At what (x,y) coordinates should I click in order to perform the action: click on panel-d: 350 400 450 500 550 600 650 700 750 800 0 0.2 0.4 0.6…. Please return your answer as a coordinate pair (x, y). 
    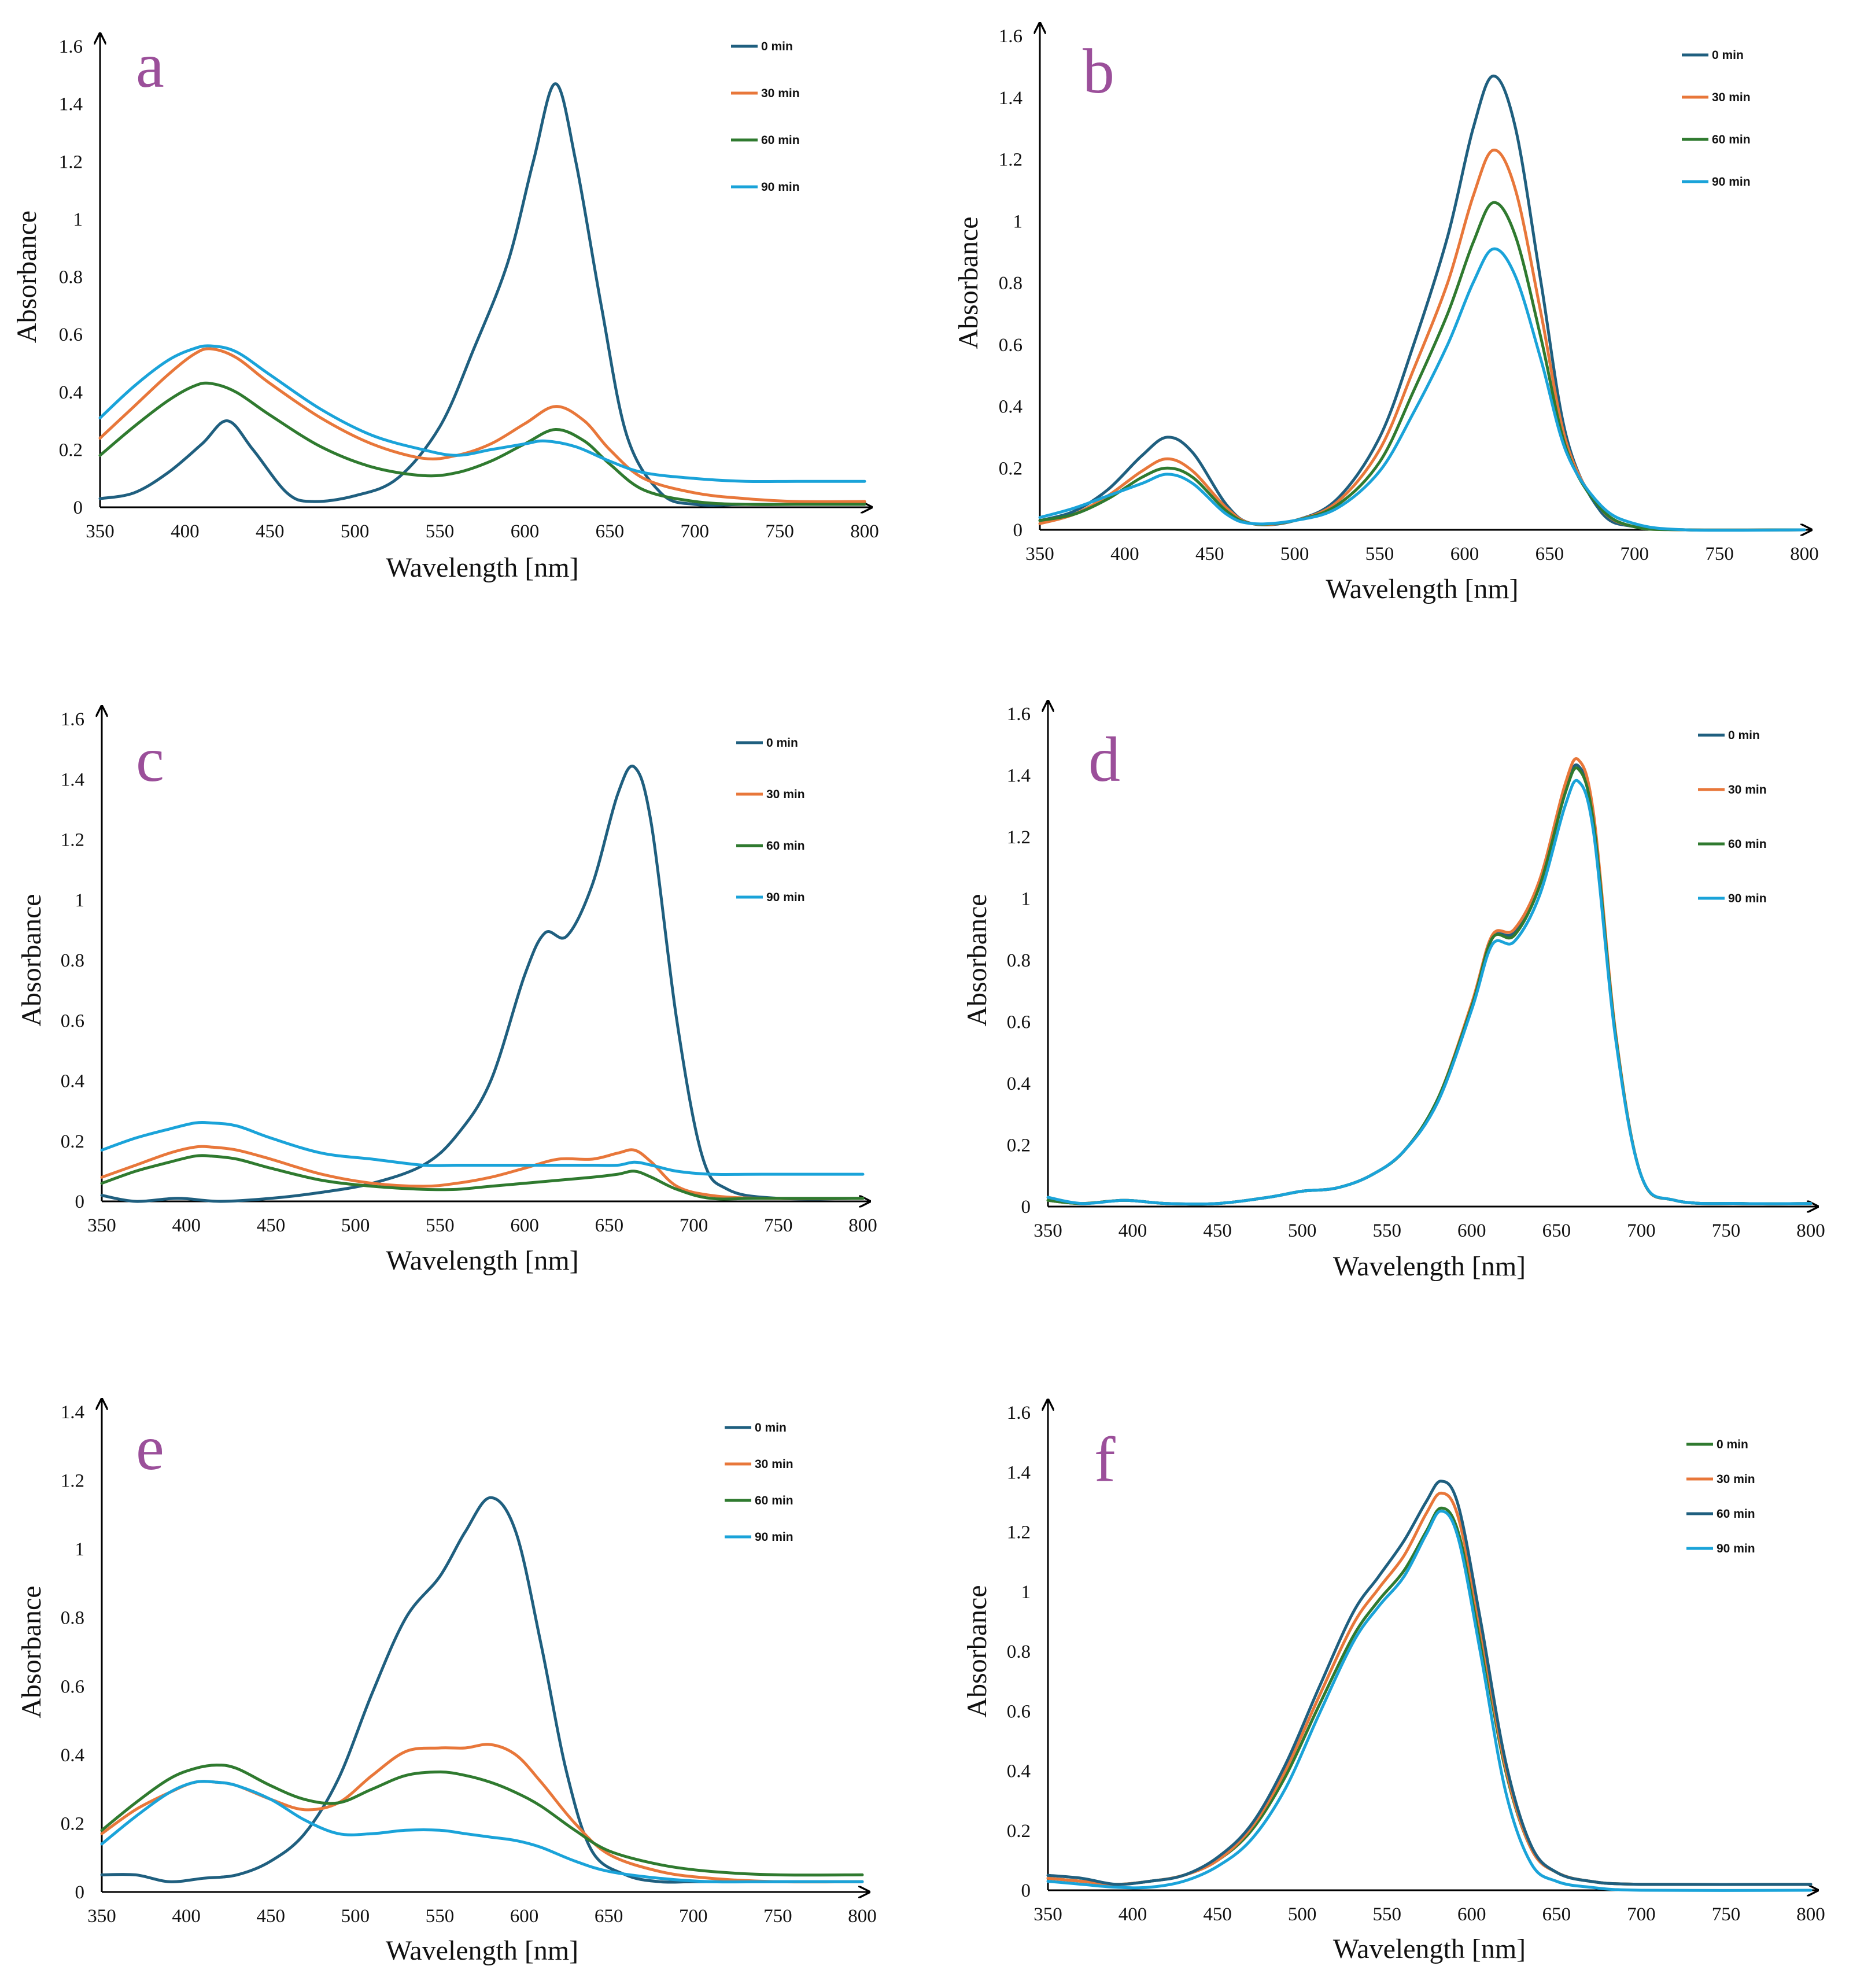
    Looking at the image, I should click on (1394, 991).